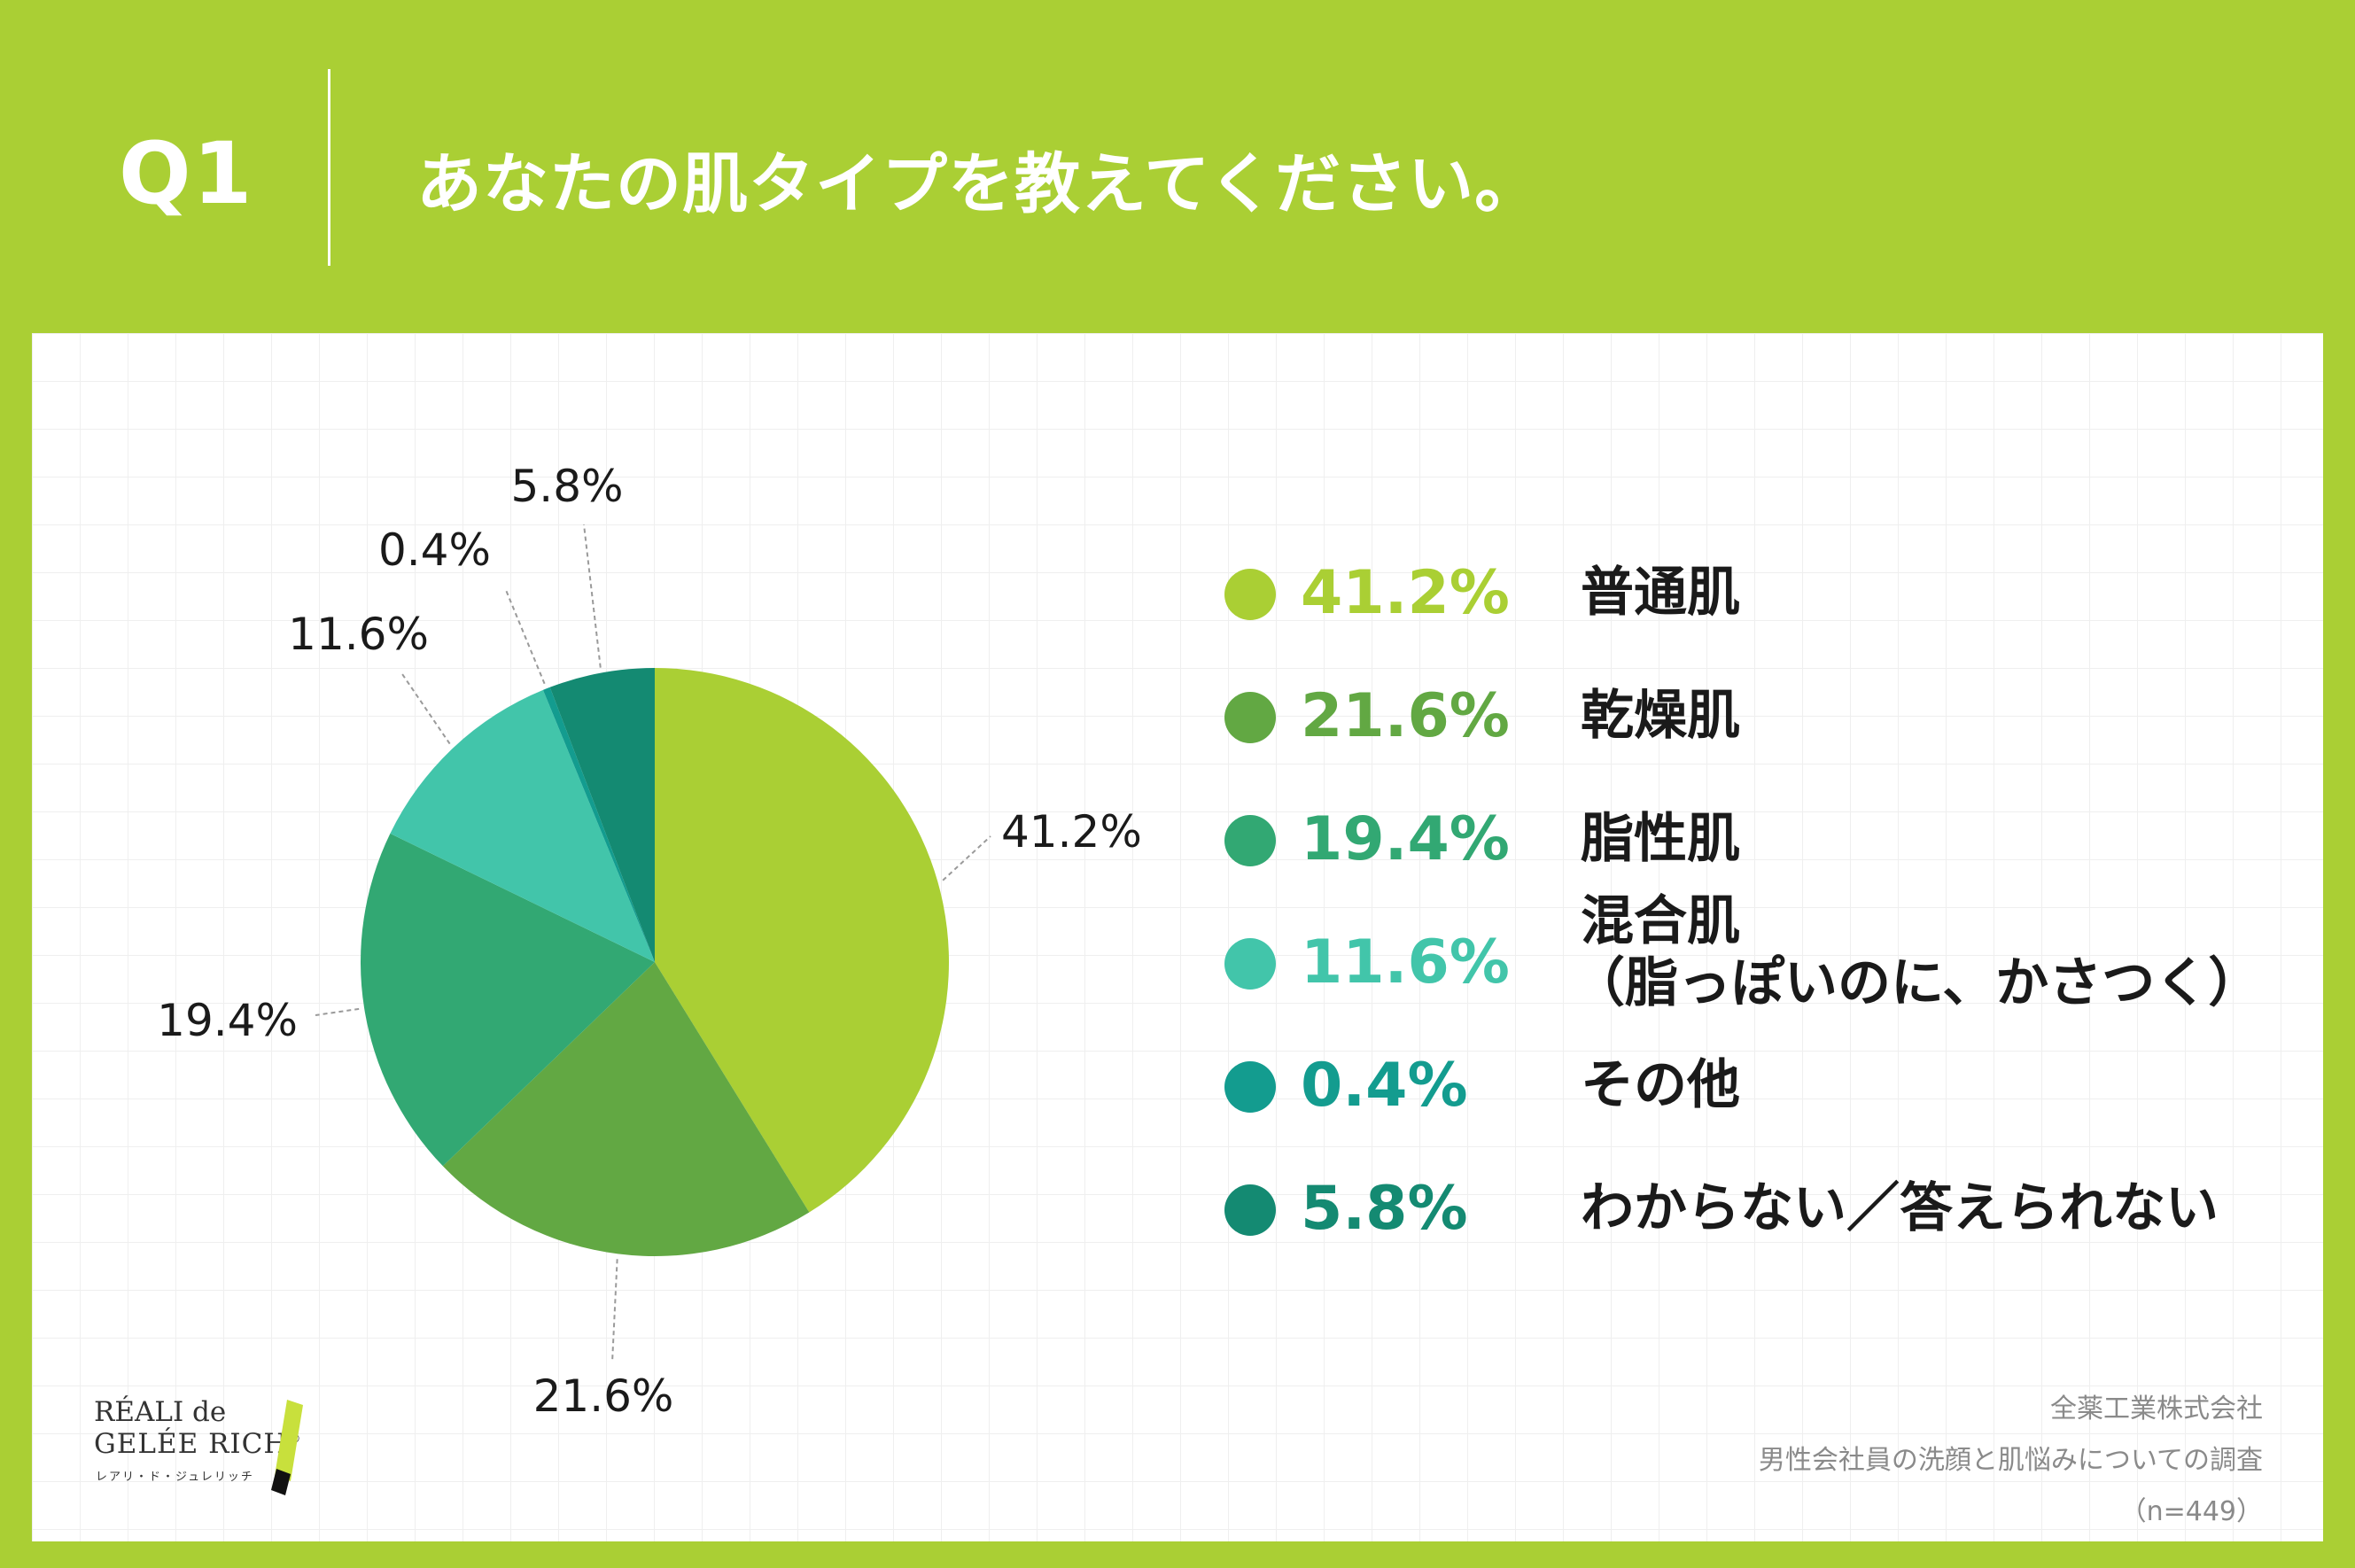  I want to click on legend-label: 混合肌 （脂っぽいのに、かさつく）, so click(1916, 952).